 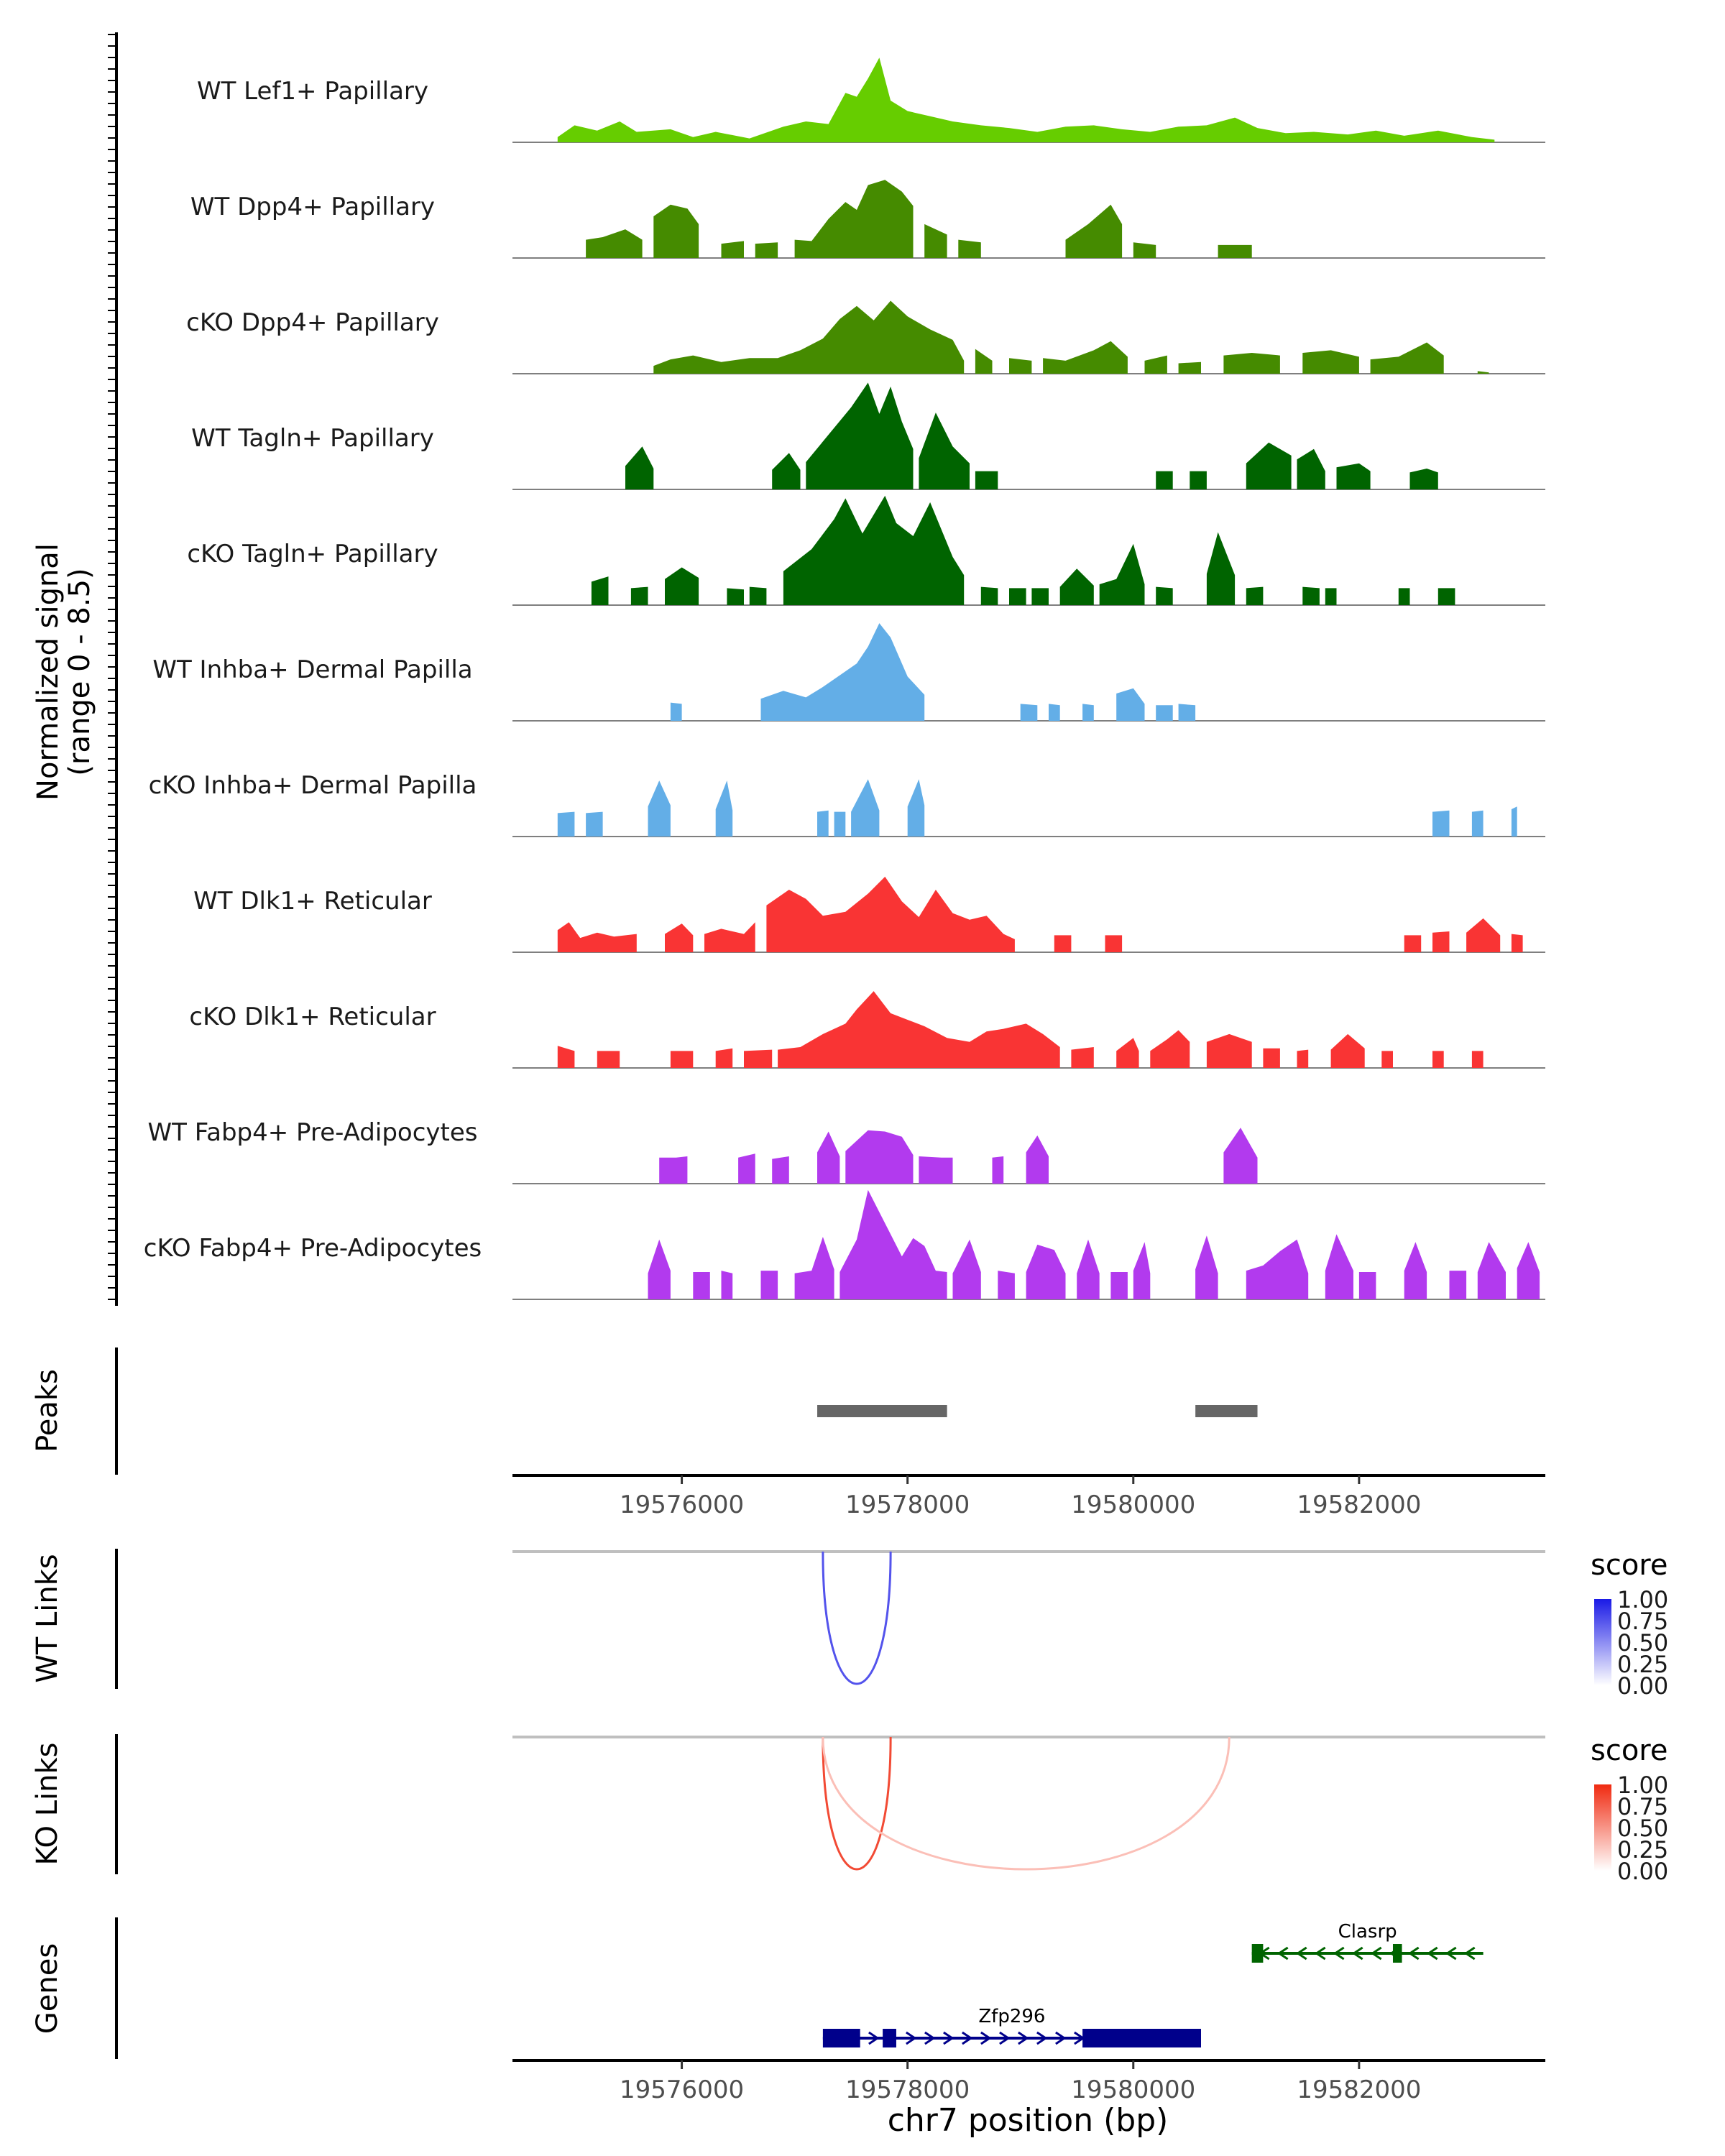 What do you see at coordinates (1359, 2090) in the screenshot?
I see `x-tick-label: 19582000` at bounding box center [1359, 2090].